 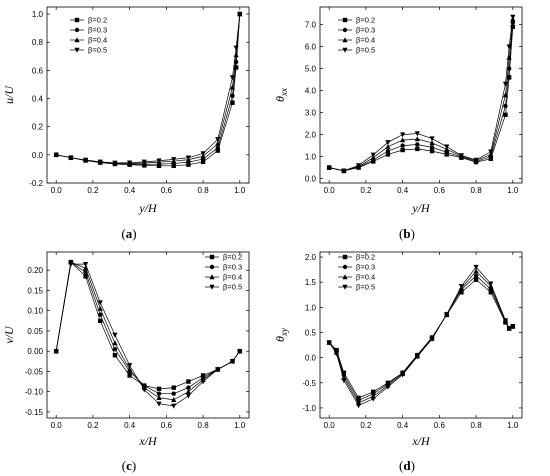 I want to click on x-tick-label: 1.0, so click(x=513, y=190).